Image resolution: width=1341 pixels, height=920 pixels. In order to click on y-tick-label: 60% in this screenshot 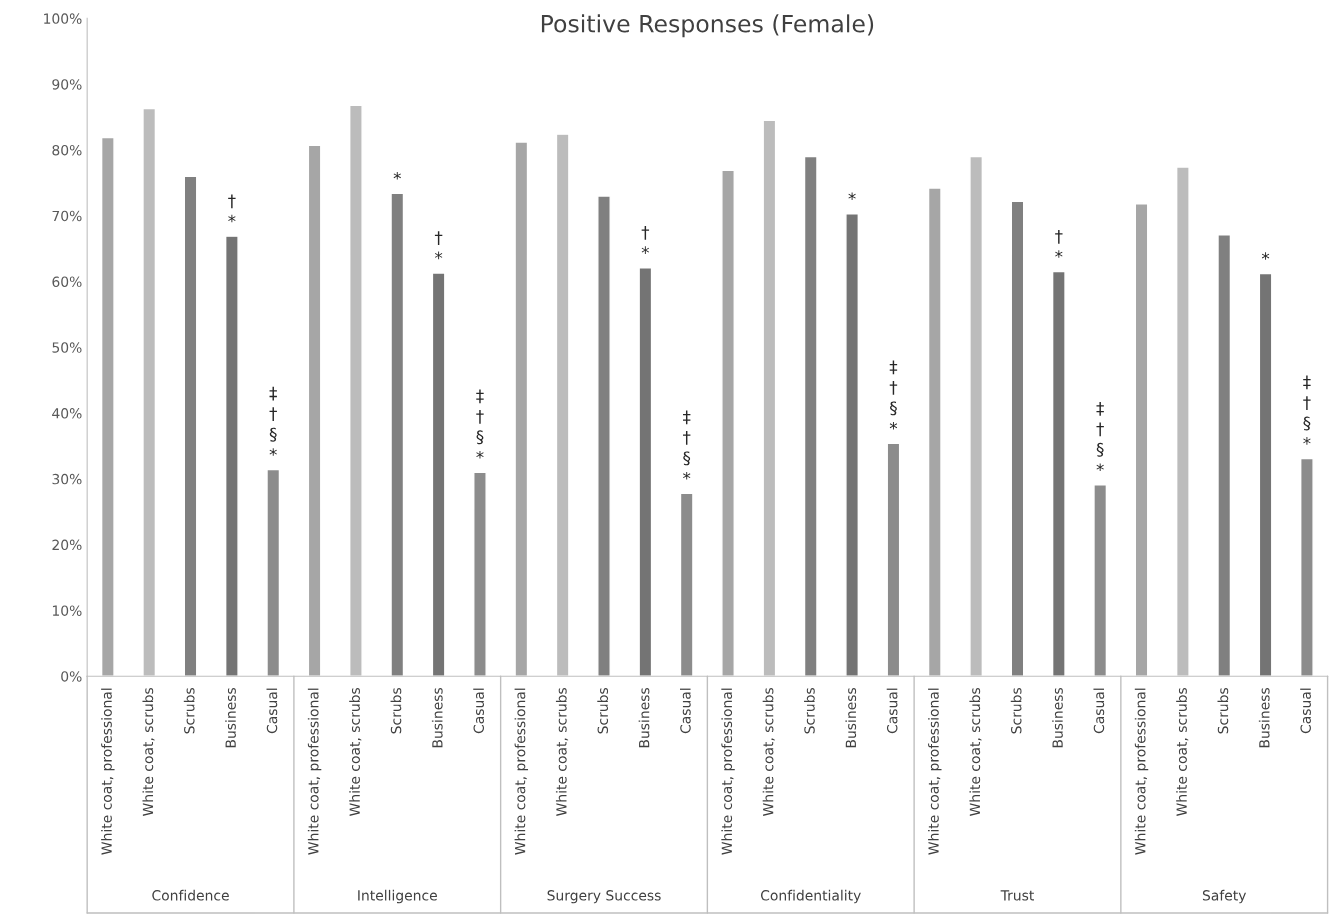, I will do `click(67, 281)`.